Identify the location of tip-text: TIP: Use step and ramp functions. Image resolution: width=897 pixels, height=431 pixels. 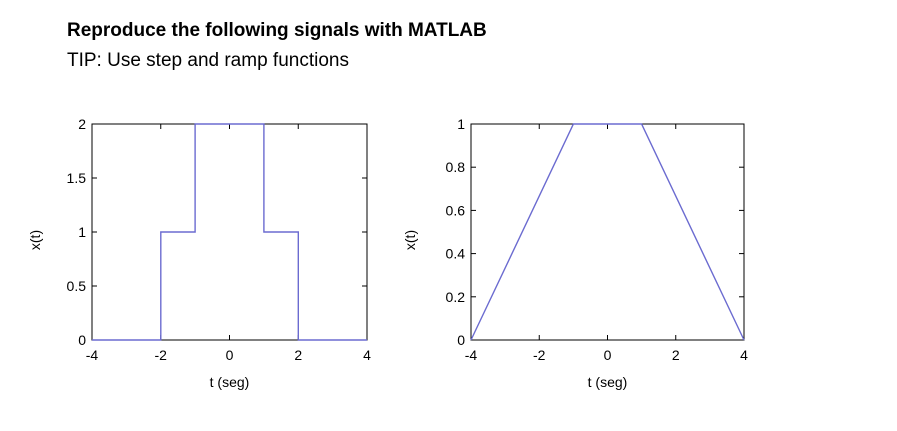
(208, 60).